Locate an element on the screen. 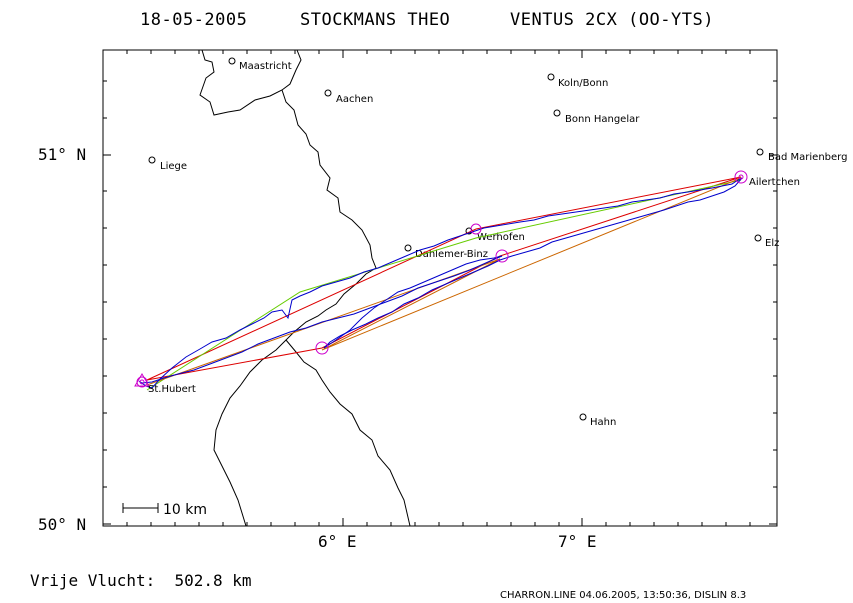 This screenshot has height=603, width=853. lat-label-50: 50° N is located at coordinates (62, 524).